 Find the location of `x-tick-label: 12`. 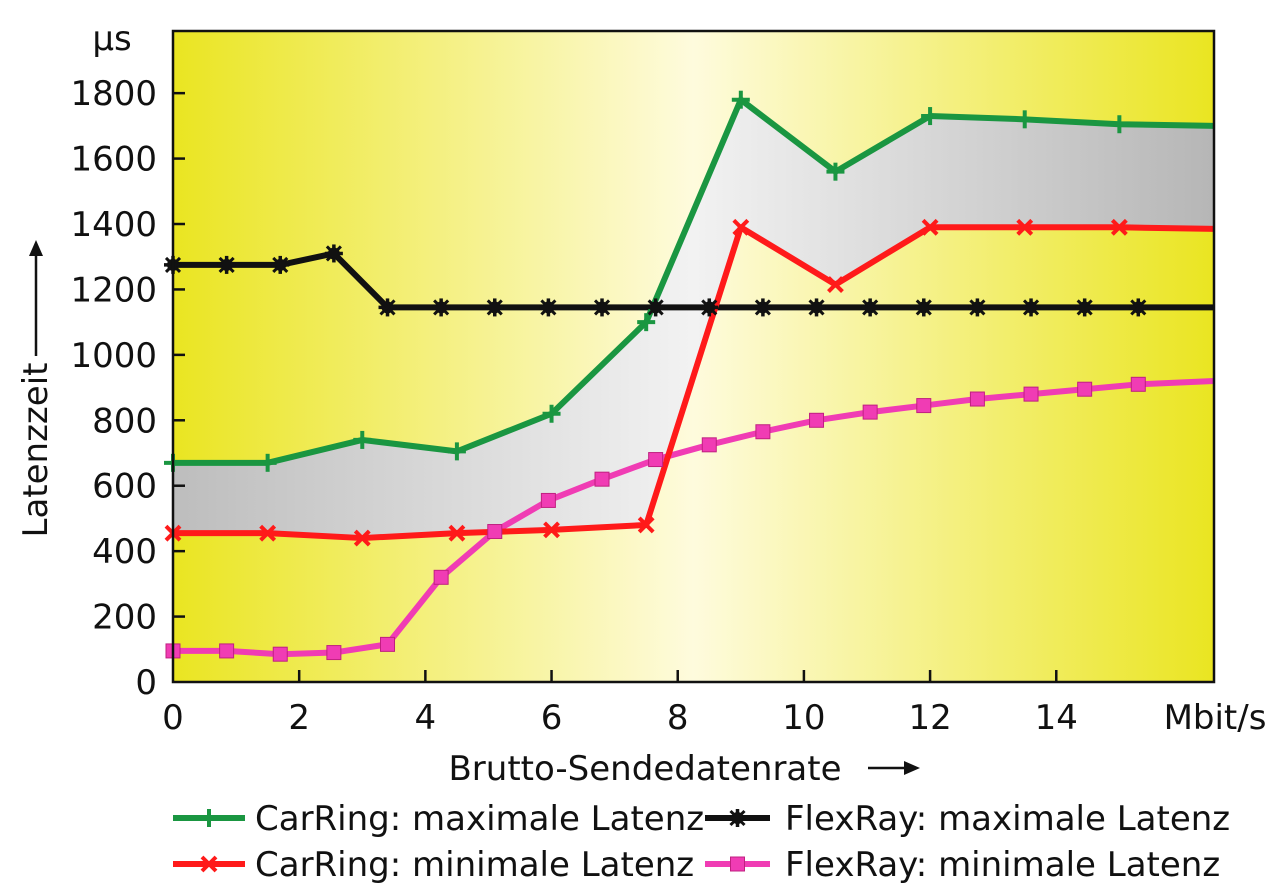

x-tick-label: 12 is located at coordinates (929, 718).